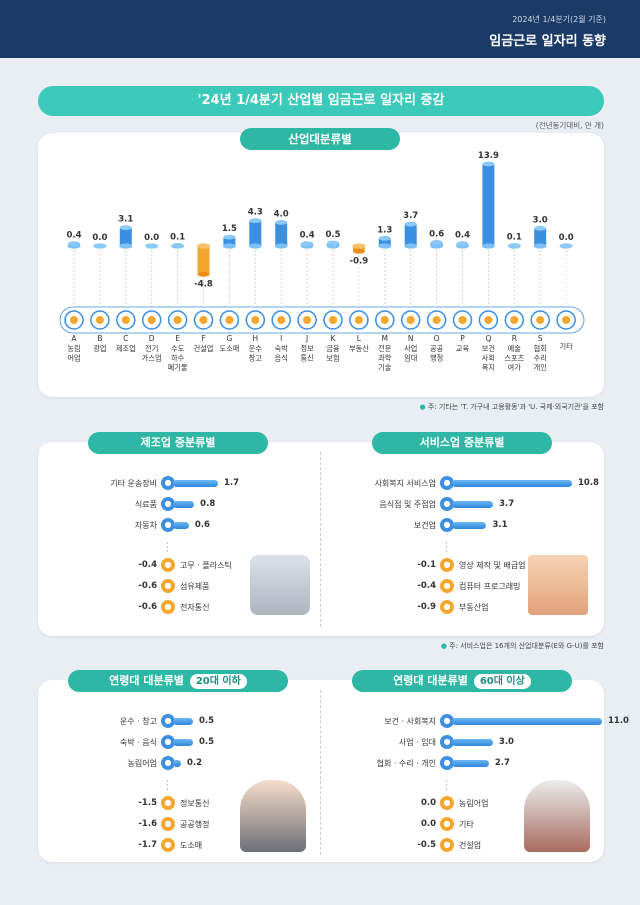 Image resolution: width=640 pixels, height=905 pixels. I want to click on panel-title-1: 제조업 중분류별, so click(178, 443).